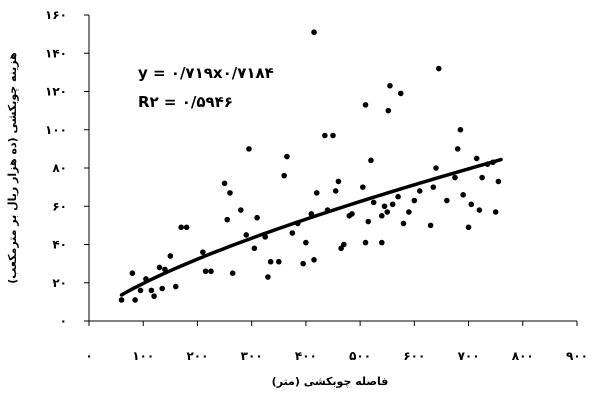 The height and width of the screenshot is (397, 594). Describe the element at coordinates (56, 92) in the screenshot. I see `y-tick-label: ۱۲۰` at that location.